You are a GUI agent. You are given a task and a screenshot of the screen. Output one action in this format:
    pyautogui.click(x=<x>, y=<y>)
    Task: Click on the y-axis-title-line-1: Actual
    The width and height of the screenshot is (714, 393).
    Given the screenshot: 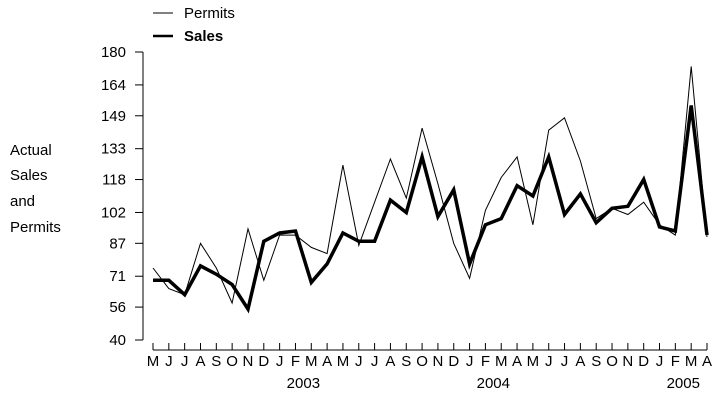 What is the action you would take?
    pyautogui.click(x=31, y=150)
    